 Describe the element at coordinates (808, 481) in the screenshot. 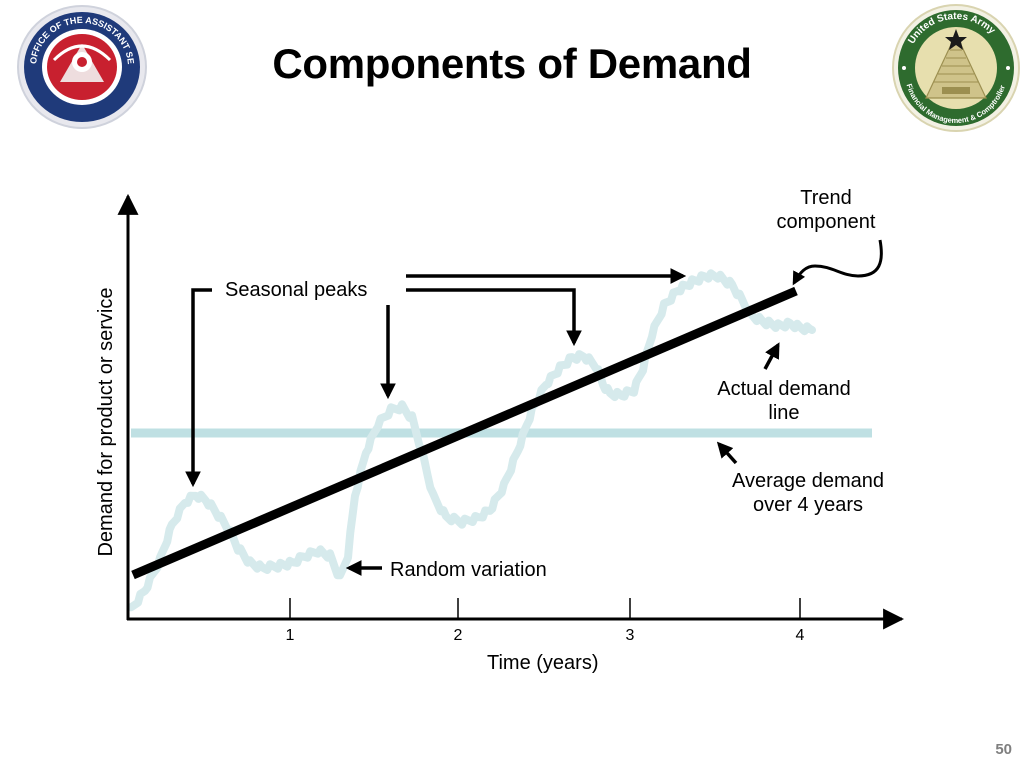

I see `average-label-line1: Average demand` at that location.